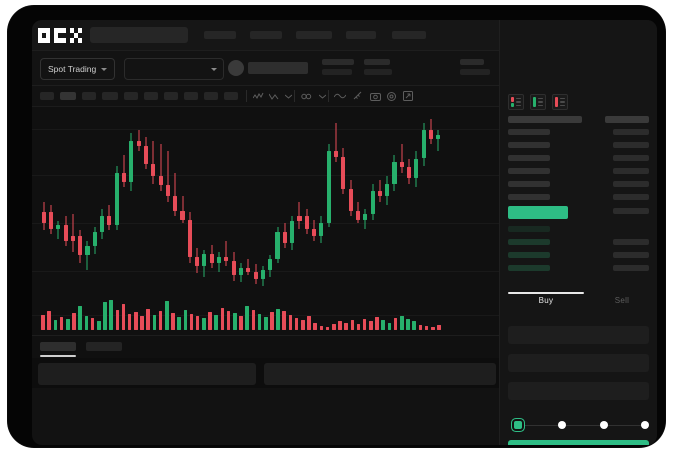  What do you see at coordinates (516, 102) in the screenshot?
I see `orderbook-both-icon` at bounding box center [516, 102].